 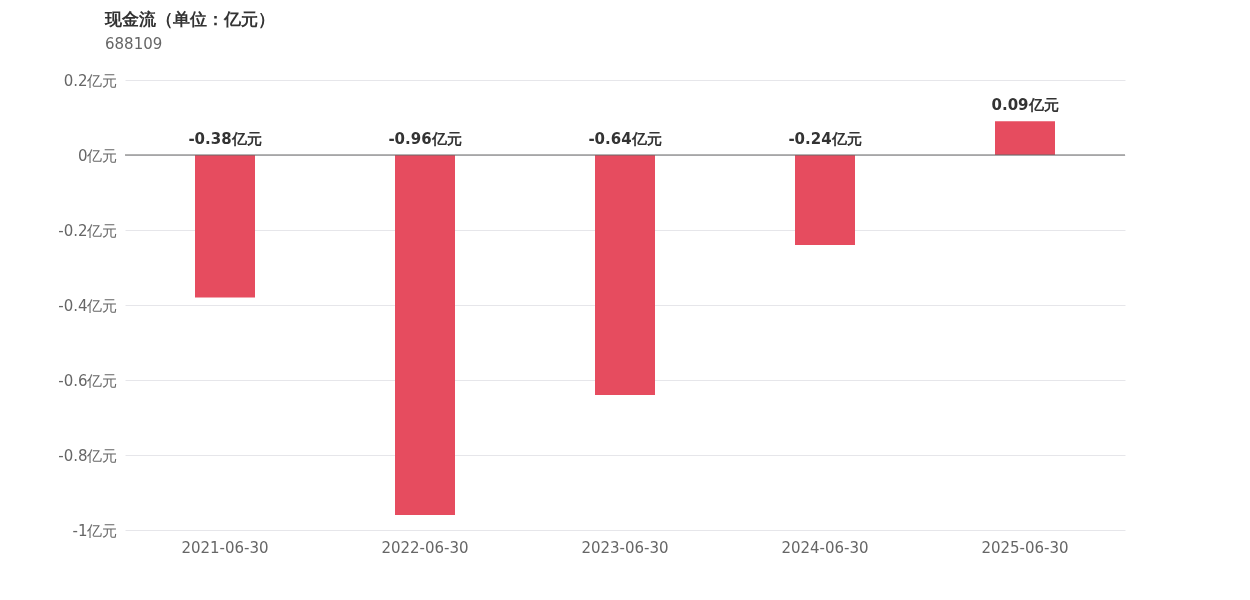 I want to click on x-tick-label: 2023-06-30, so click(x=625, y=547).